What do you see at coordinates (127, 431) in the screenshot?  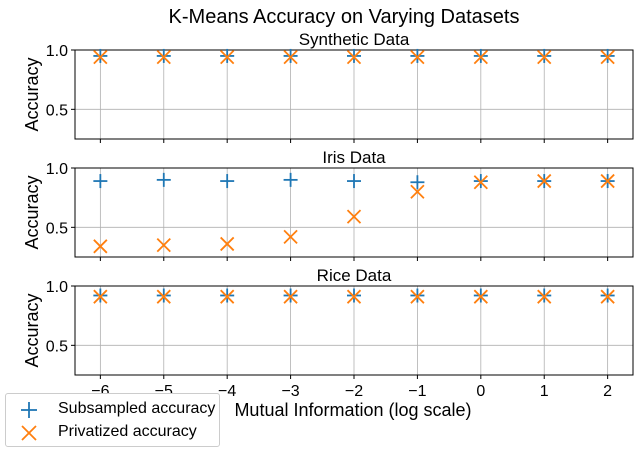 I see `legend-label-privatized: Privatized accuracy` at bounding box center [127, 431].